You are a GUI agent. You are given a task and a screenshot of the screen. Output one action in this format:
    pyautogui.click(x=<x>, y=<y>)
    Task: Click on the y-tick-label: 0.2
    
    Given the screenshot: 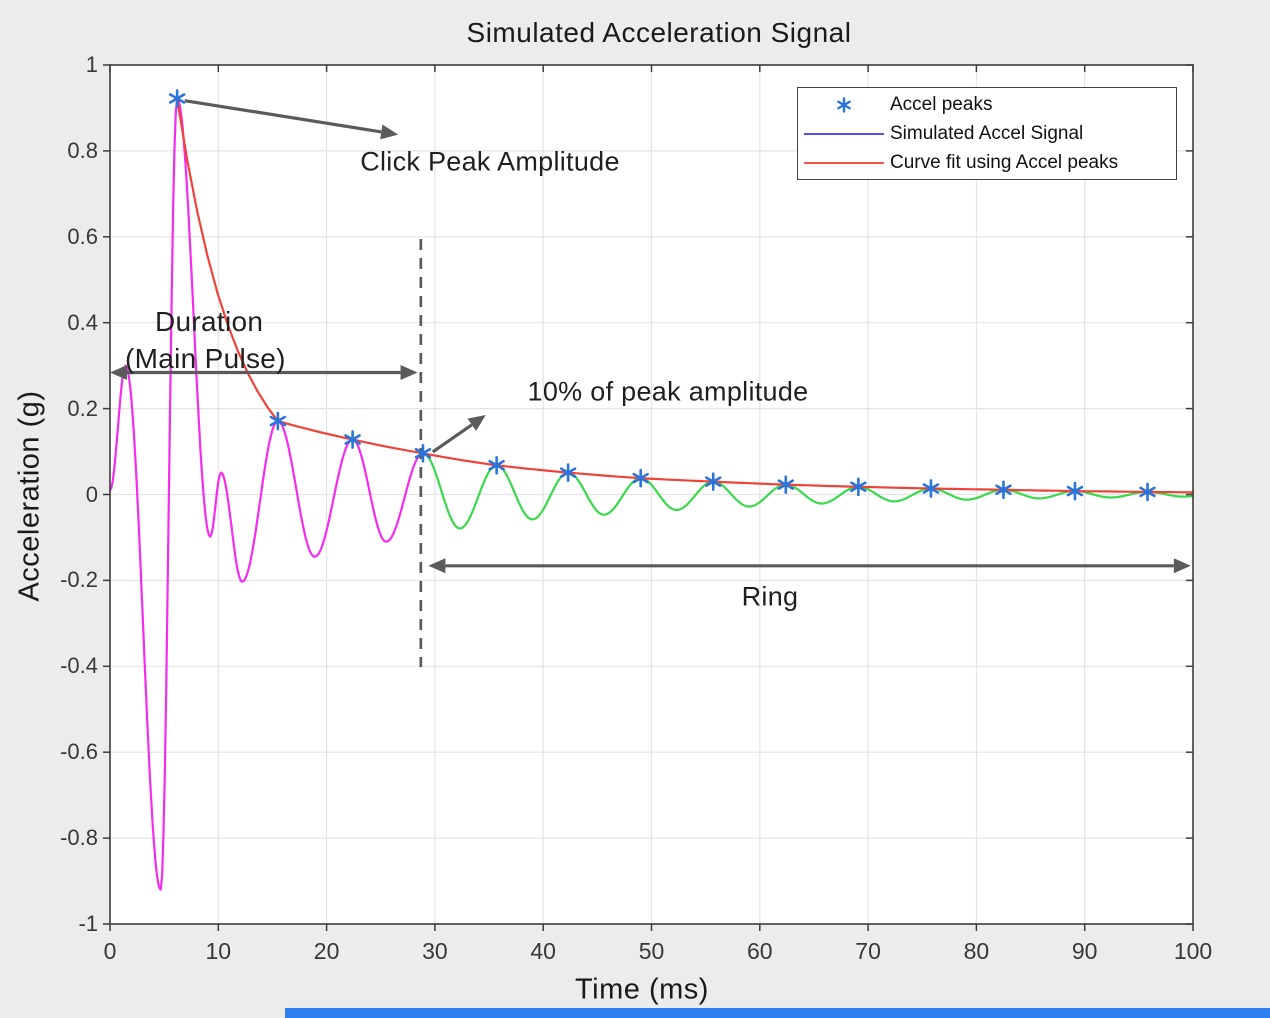 What is the action you would take?
    pyautogui.click(x=82, y=408)
    